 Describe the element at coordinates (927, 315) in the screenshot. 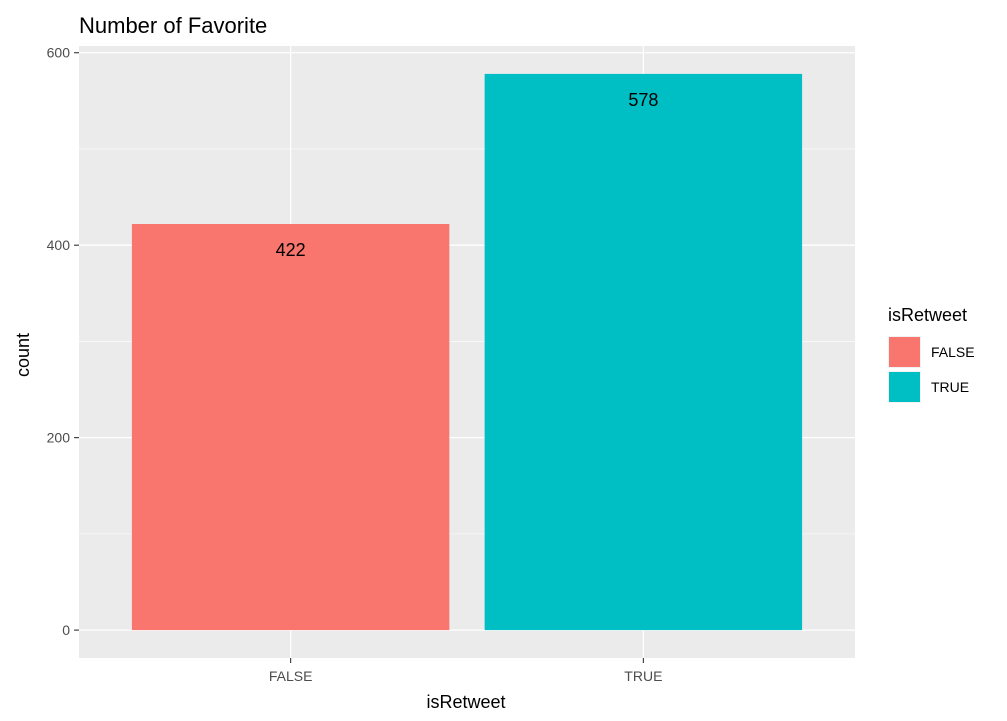

I see `legend-title: isRetweet` at that location.